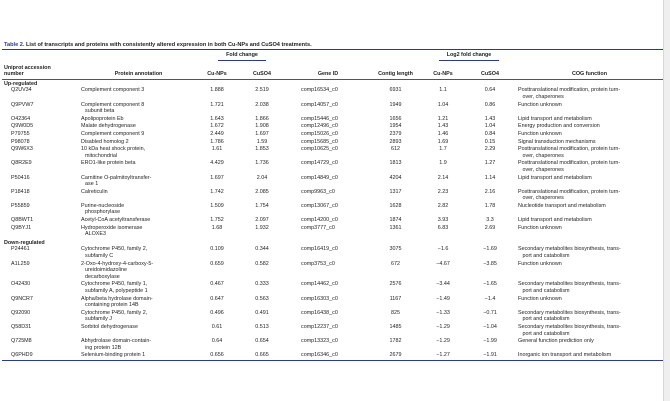 This screenshot has height=401, width=670. What do you see at coordinates (443, 141) in the screenshot?
I see `cell-log-cu-nps: 1.69` at bounding box center [443, 141].